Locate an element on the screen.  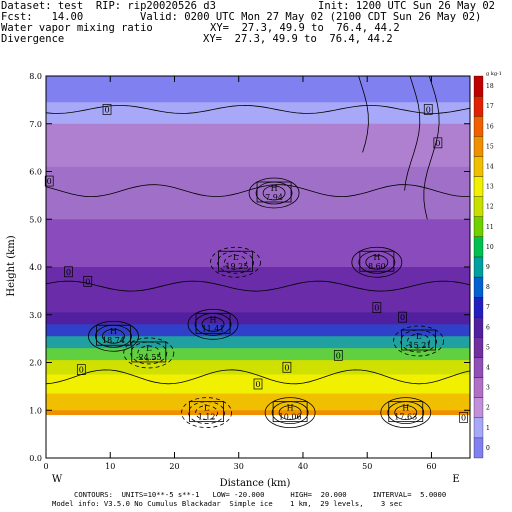
low-marker: L1.12 is located at coordinates (207, 412).